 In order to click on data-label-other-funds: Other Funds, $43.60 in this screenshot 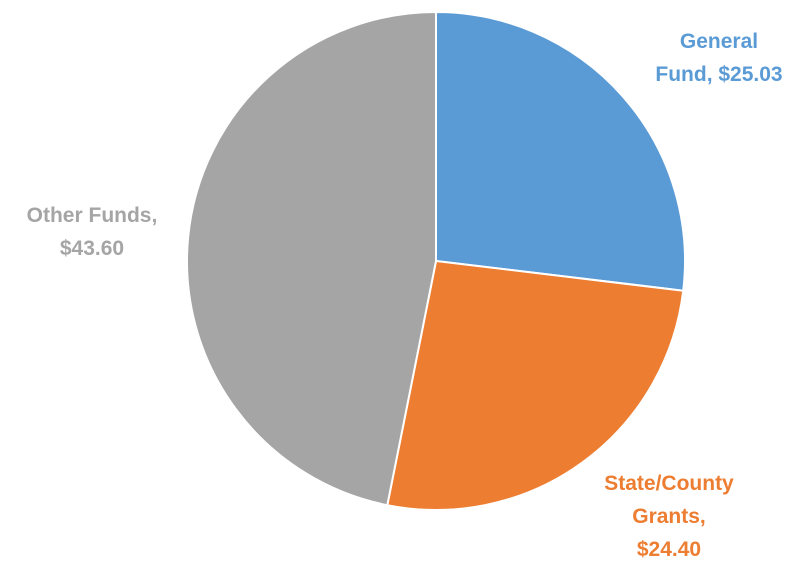, I will do `click(92, 232)`.